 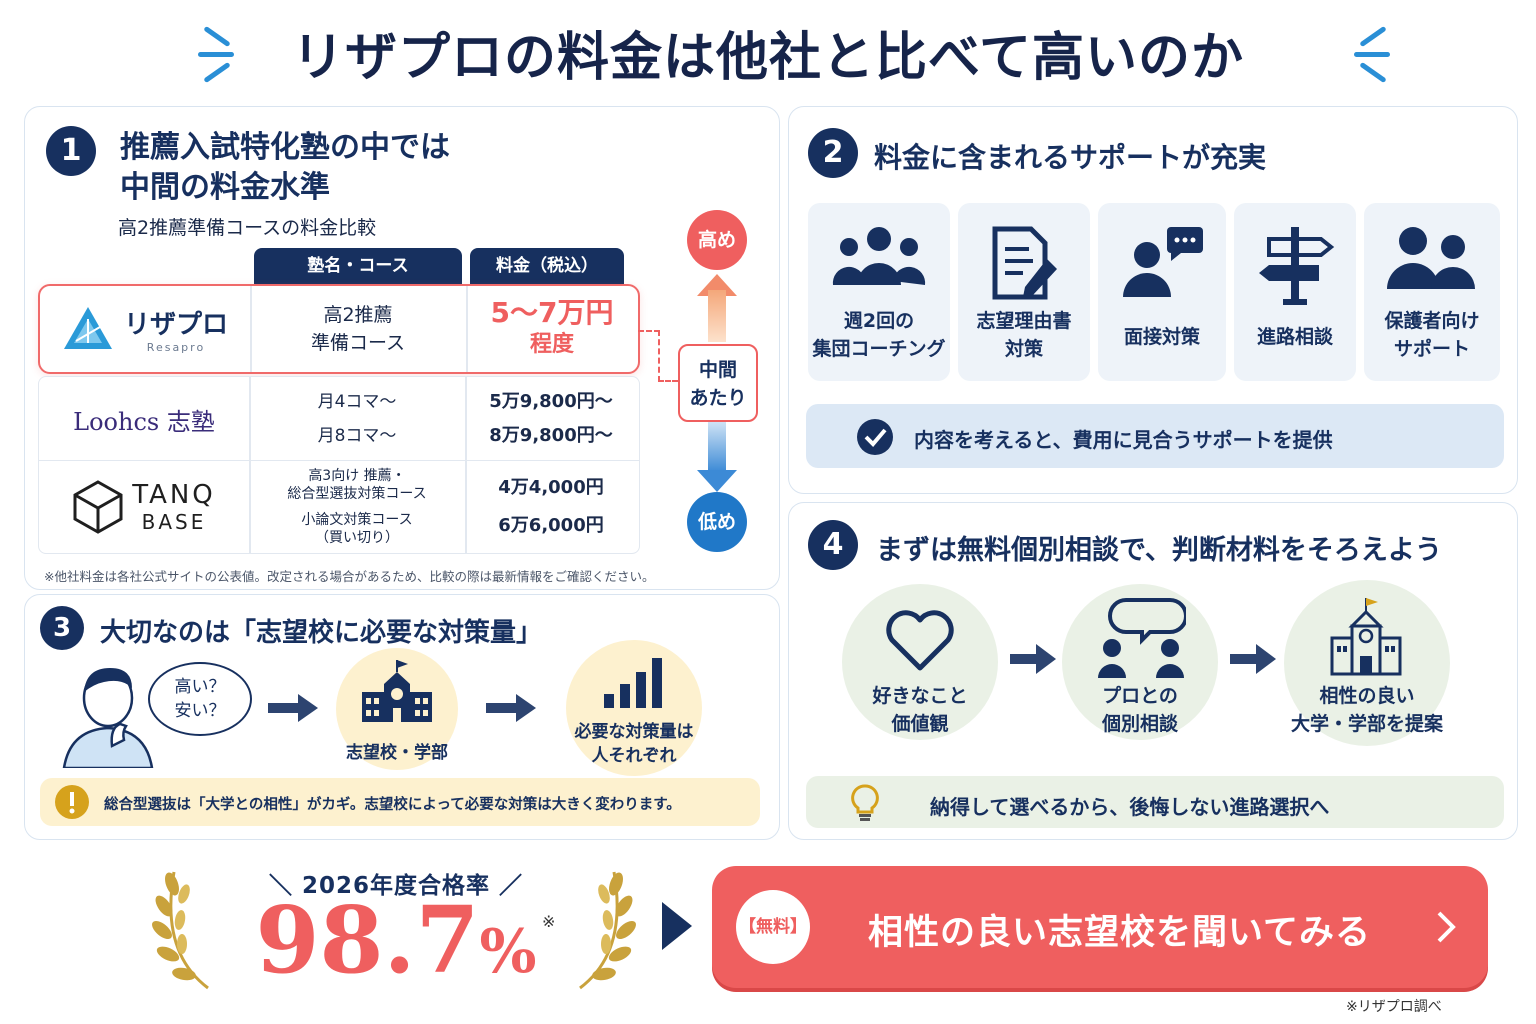 I want to click on tanq-course-l1: 高3向け 推薦・, so click(x=357, y=476).